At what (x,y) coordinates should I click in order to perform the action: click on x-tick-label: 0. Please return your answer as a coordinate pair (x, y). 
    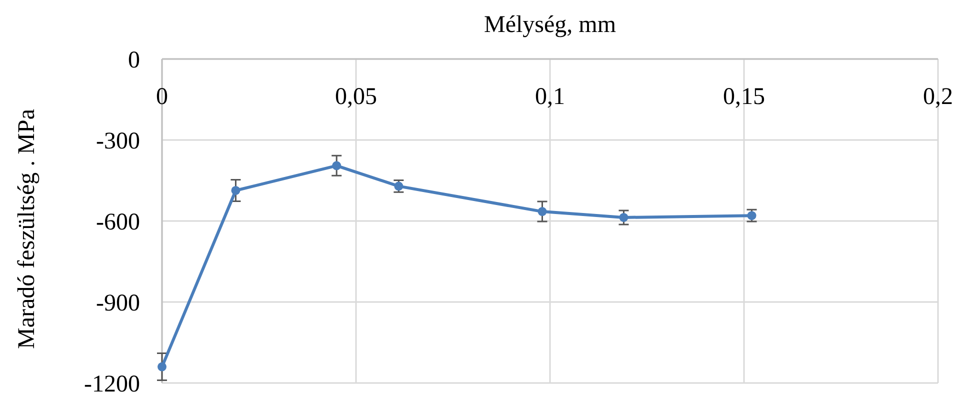
    Looking at the image, I should click on (162, 97).